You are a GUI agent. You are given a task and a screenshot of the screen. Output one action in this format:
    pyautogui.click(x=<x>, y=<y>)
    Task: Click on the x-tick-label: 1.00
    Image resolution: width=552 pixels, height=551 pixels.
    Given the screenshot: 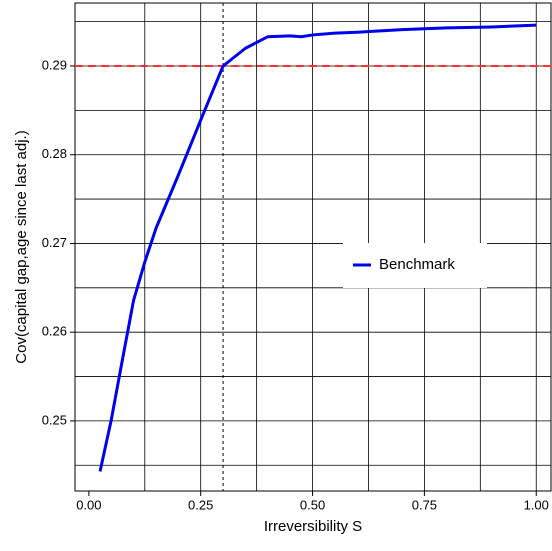 What is the action you would take?
    pyautogui.click(x=536, y=504)
    